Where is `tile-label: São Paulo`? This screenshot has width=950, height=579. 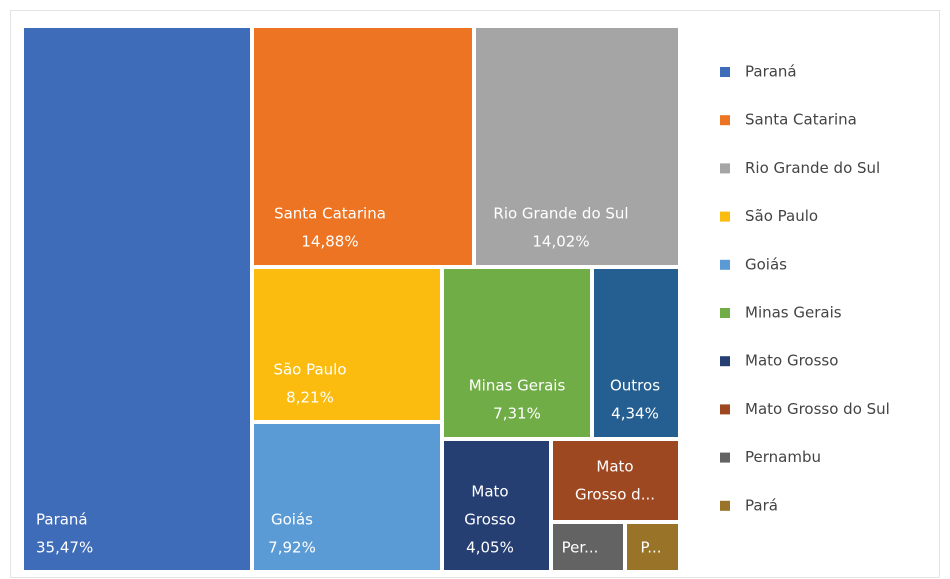
tile-label: São Paulo is located at coordinates (309, 370).